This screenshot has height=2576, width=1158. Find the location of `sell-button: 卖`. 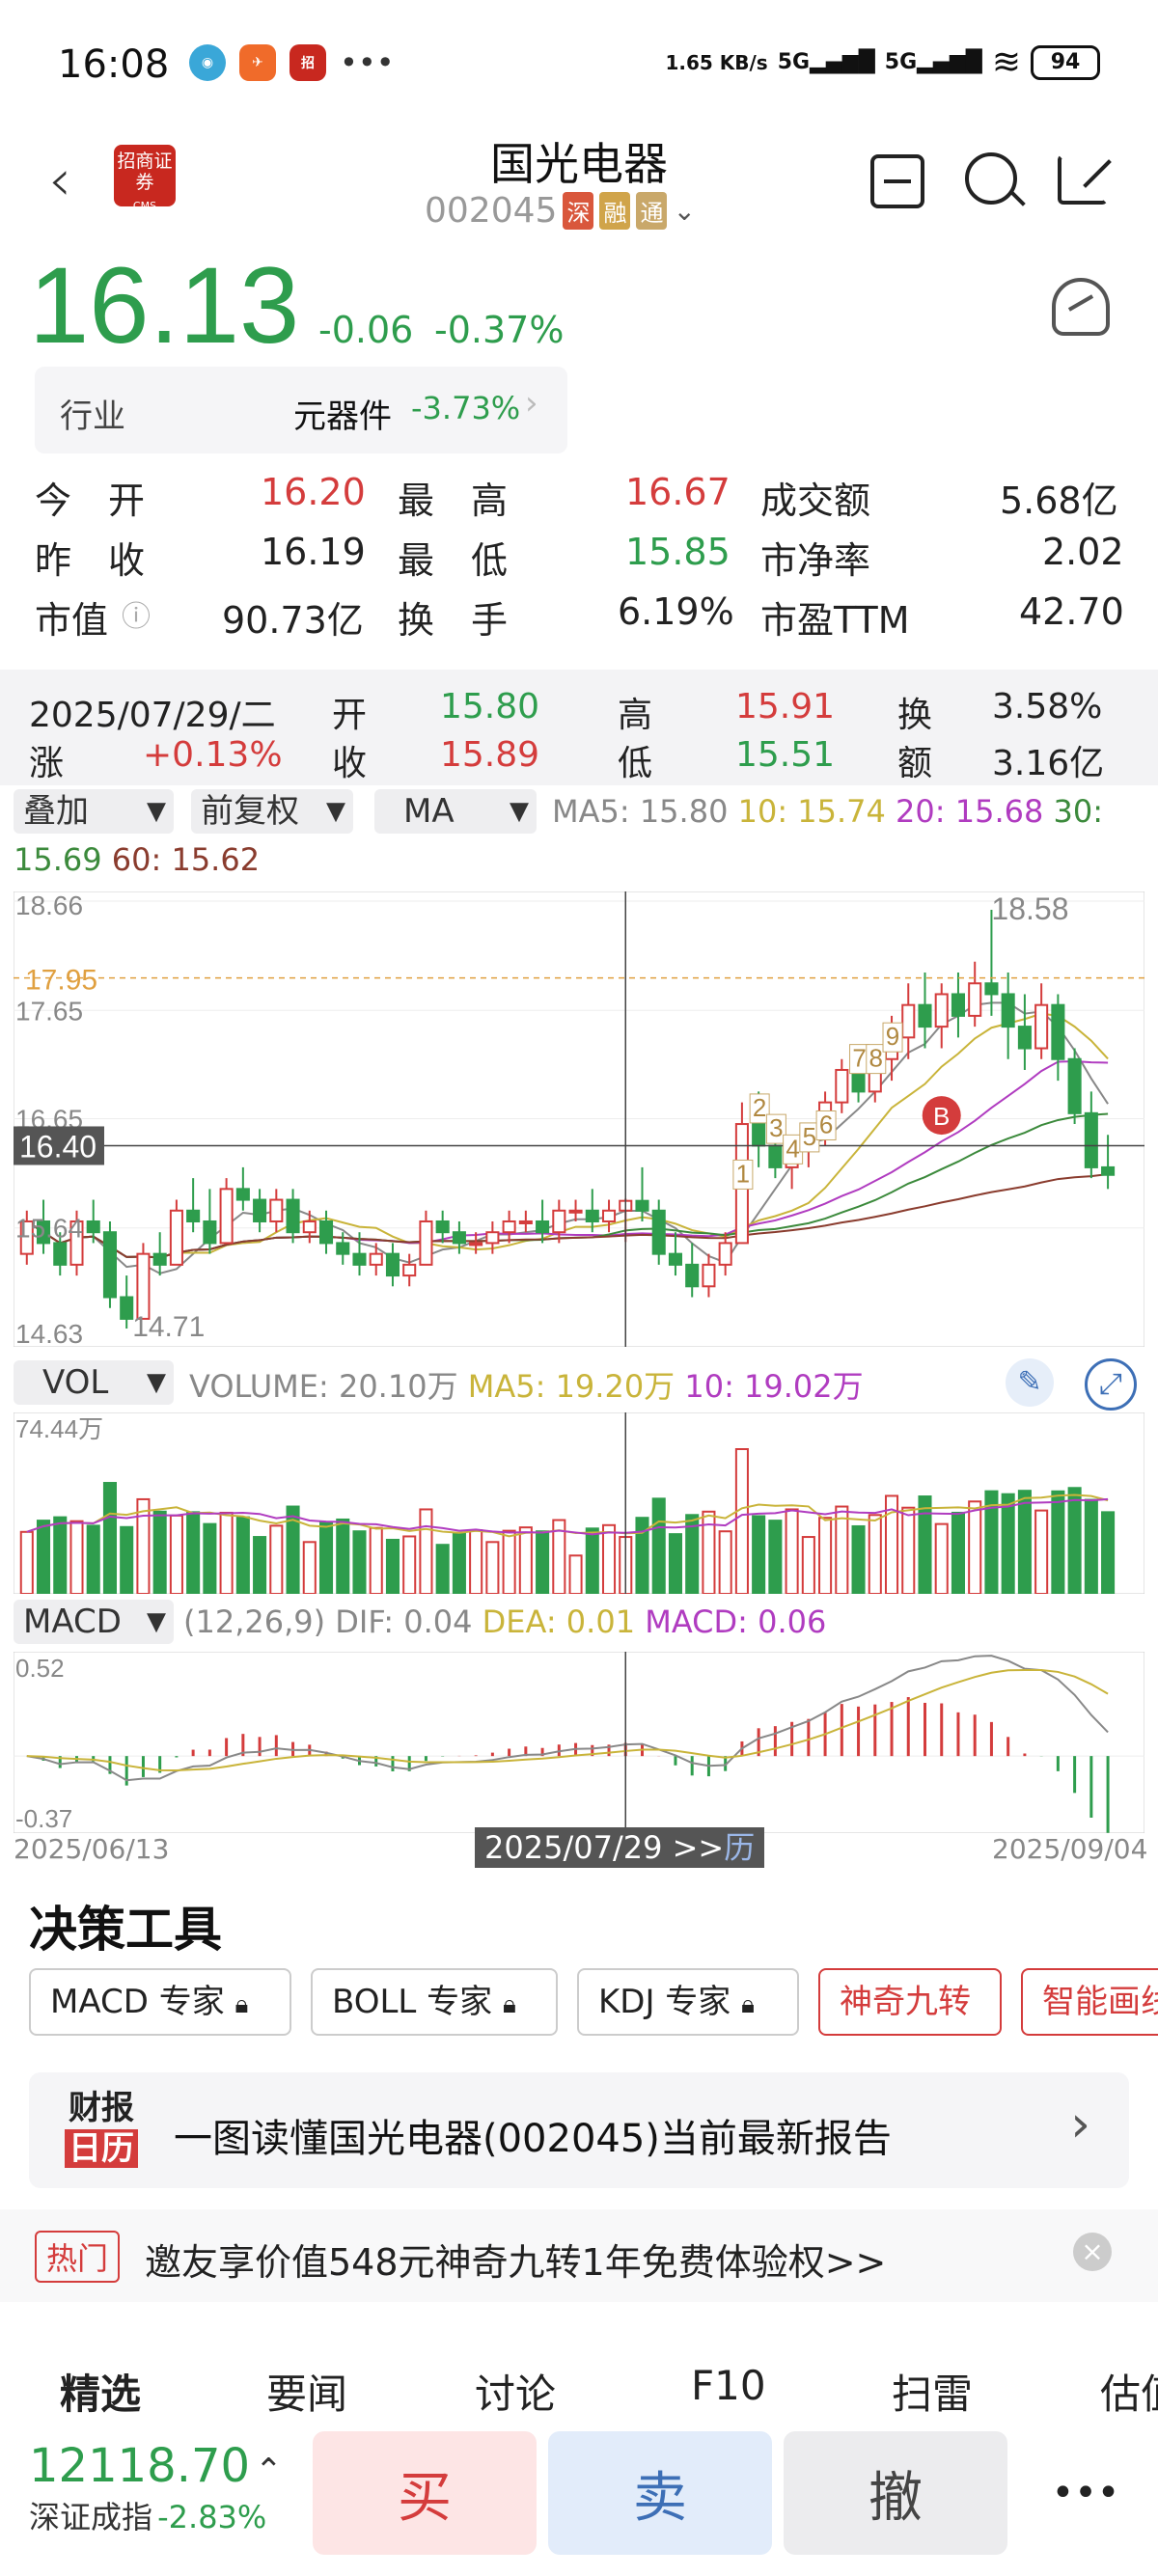

sell-button: 卖 is located at coordinates (660, 2493).